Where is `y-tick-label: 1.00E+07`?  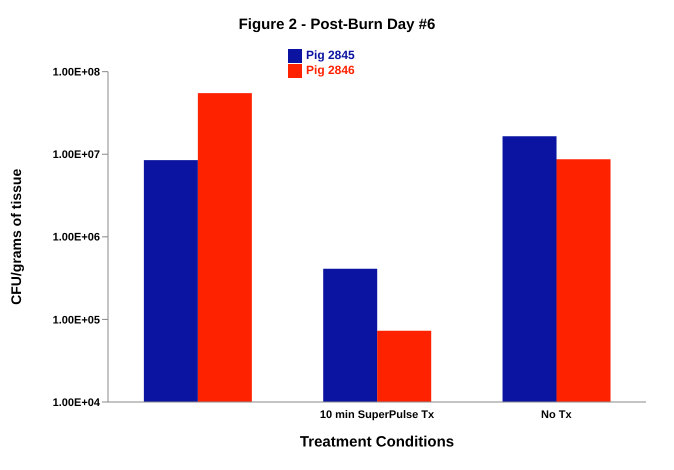 y-tick-label: 1.00E+07 is located at coordinates (76, 155).